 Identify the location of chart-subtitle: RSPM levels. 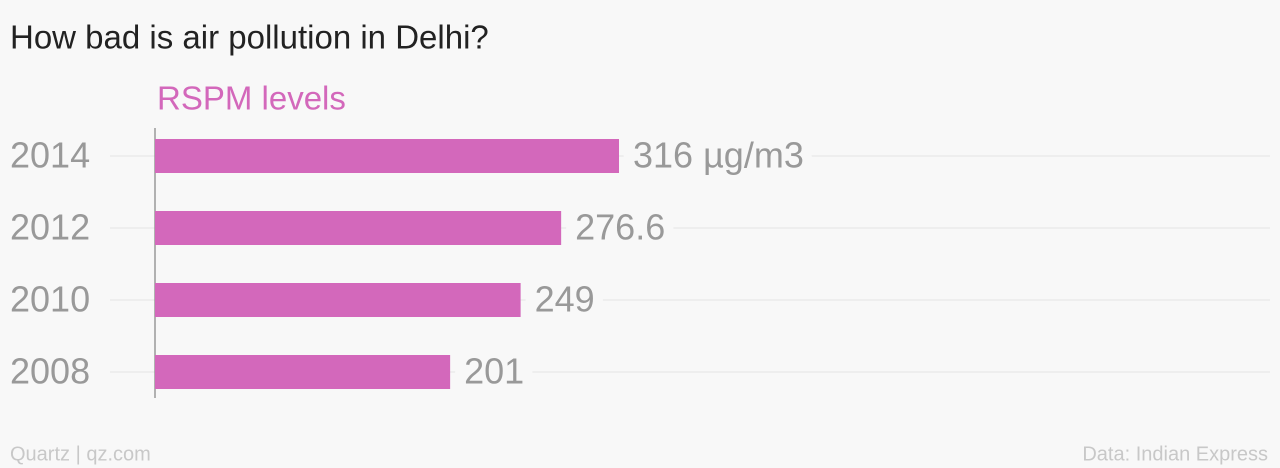
(251, 98).